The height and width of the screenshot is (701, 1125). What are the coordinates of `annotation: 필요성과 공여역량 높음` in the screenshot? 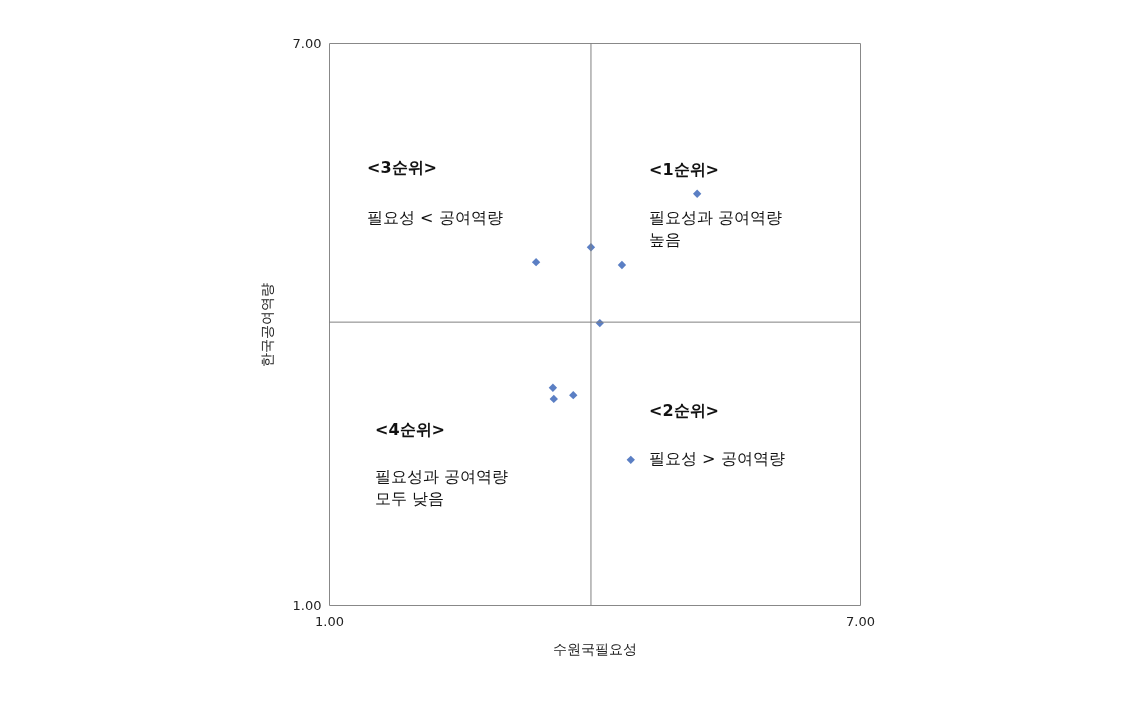 It's located at (716, 228).